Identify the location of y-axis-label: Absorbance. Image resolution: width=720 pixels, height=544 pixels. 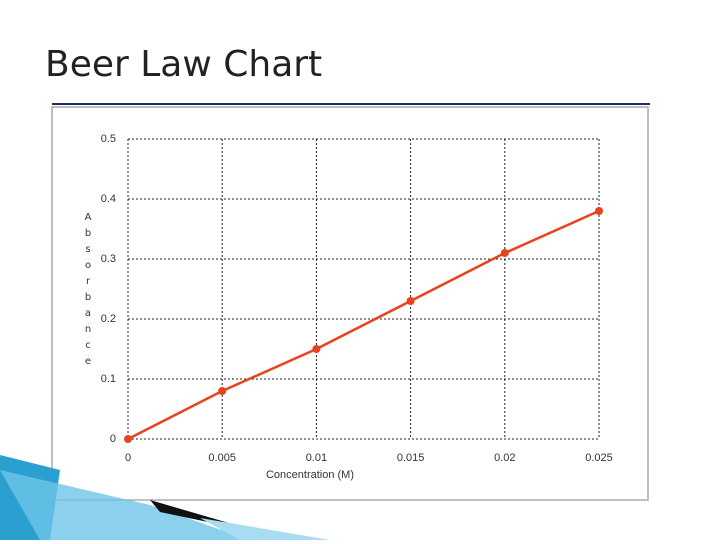
(88, 292).